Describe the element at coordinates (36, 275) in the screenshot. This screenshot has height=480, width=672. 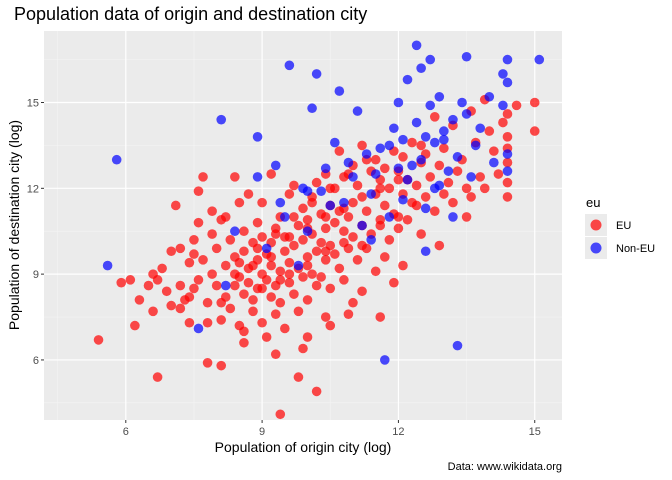
I see `y-tick-label-1: 9` at that location.